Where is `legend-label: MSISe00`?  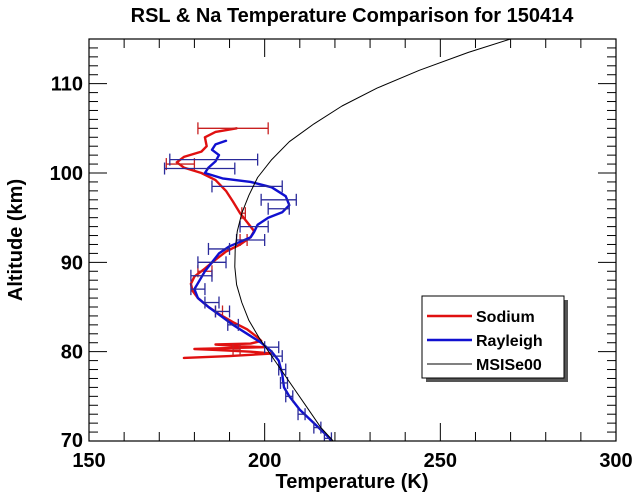 legend-label: MSISe00 is located at coordinates (509, 365).